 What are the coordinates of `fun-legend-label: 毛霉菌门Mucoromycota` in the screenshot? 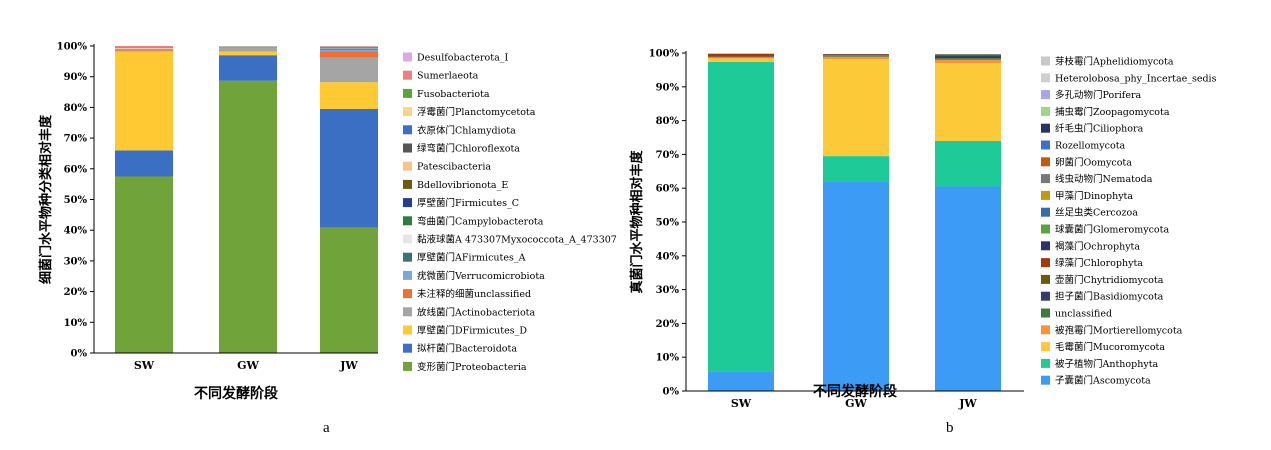 It's located at (1110, 347).